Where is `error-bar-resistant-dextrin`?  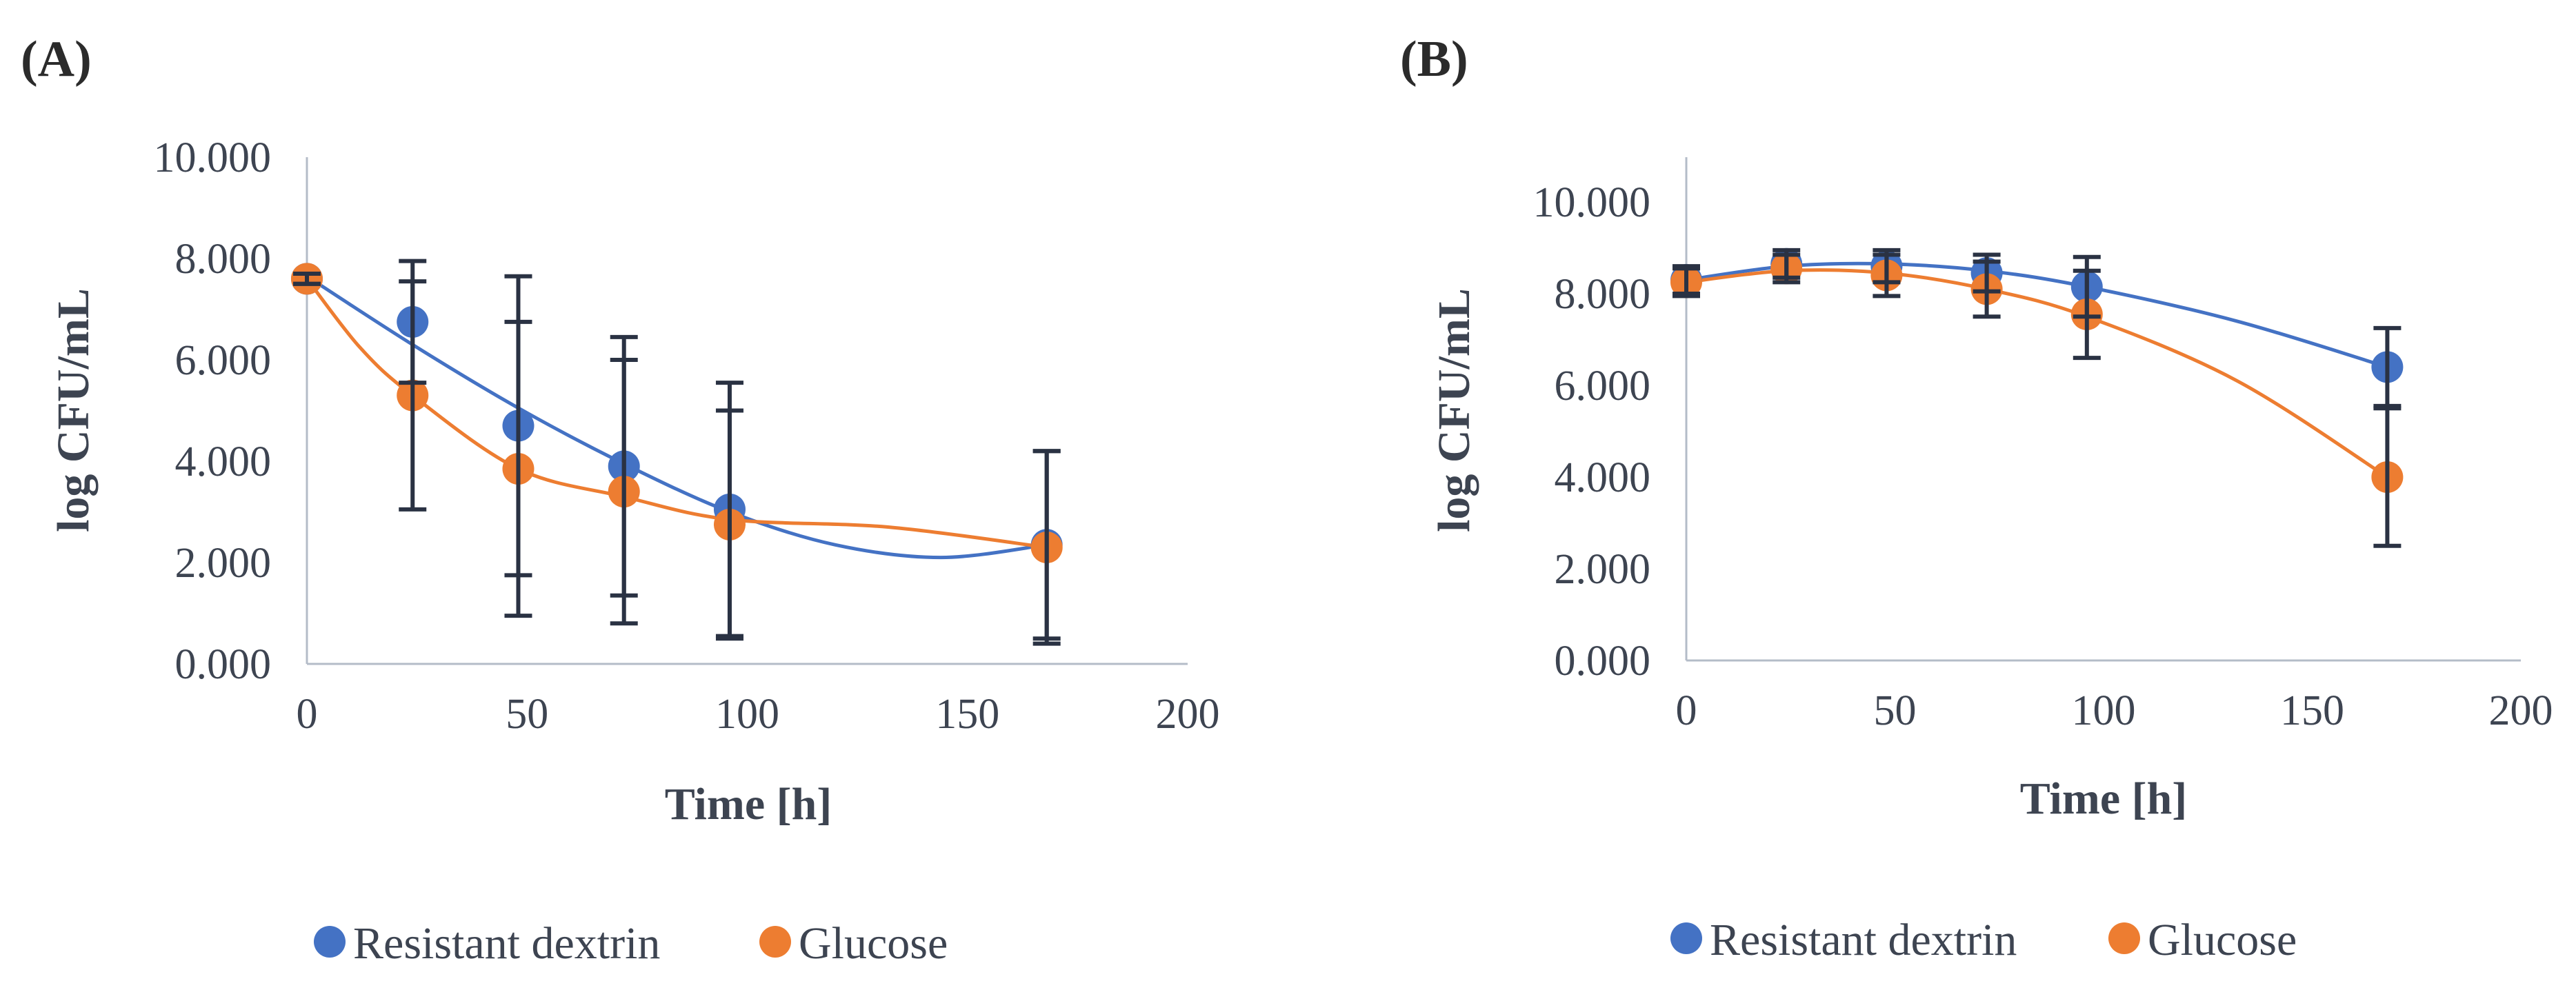
error-bar-resistant-dextrin is located at coordinates (2387, 367).